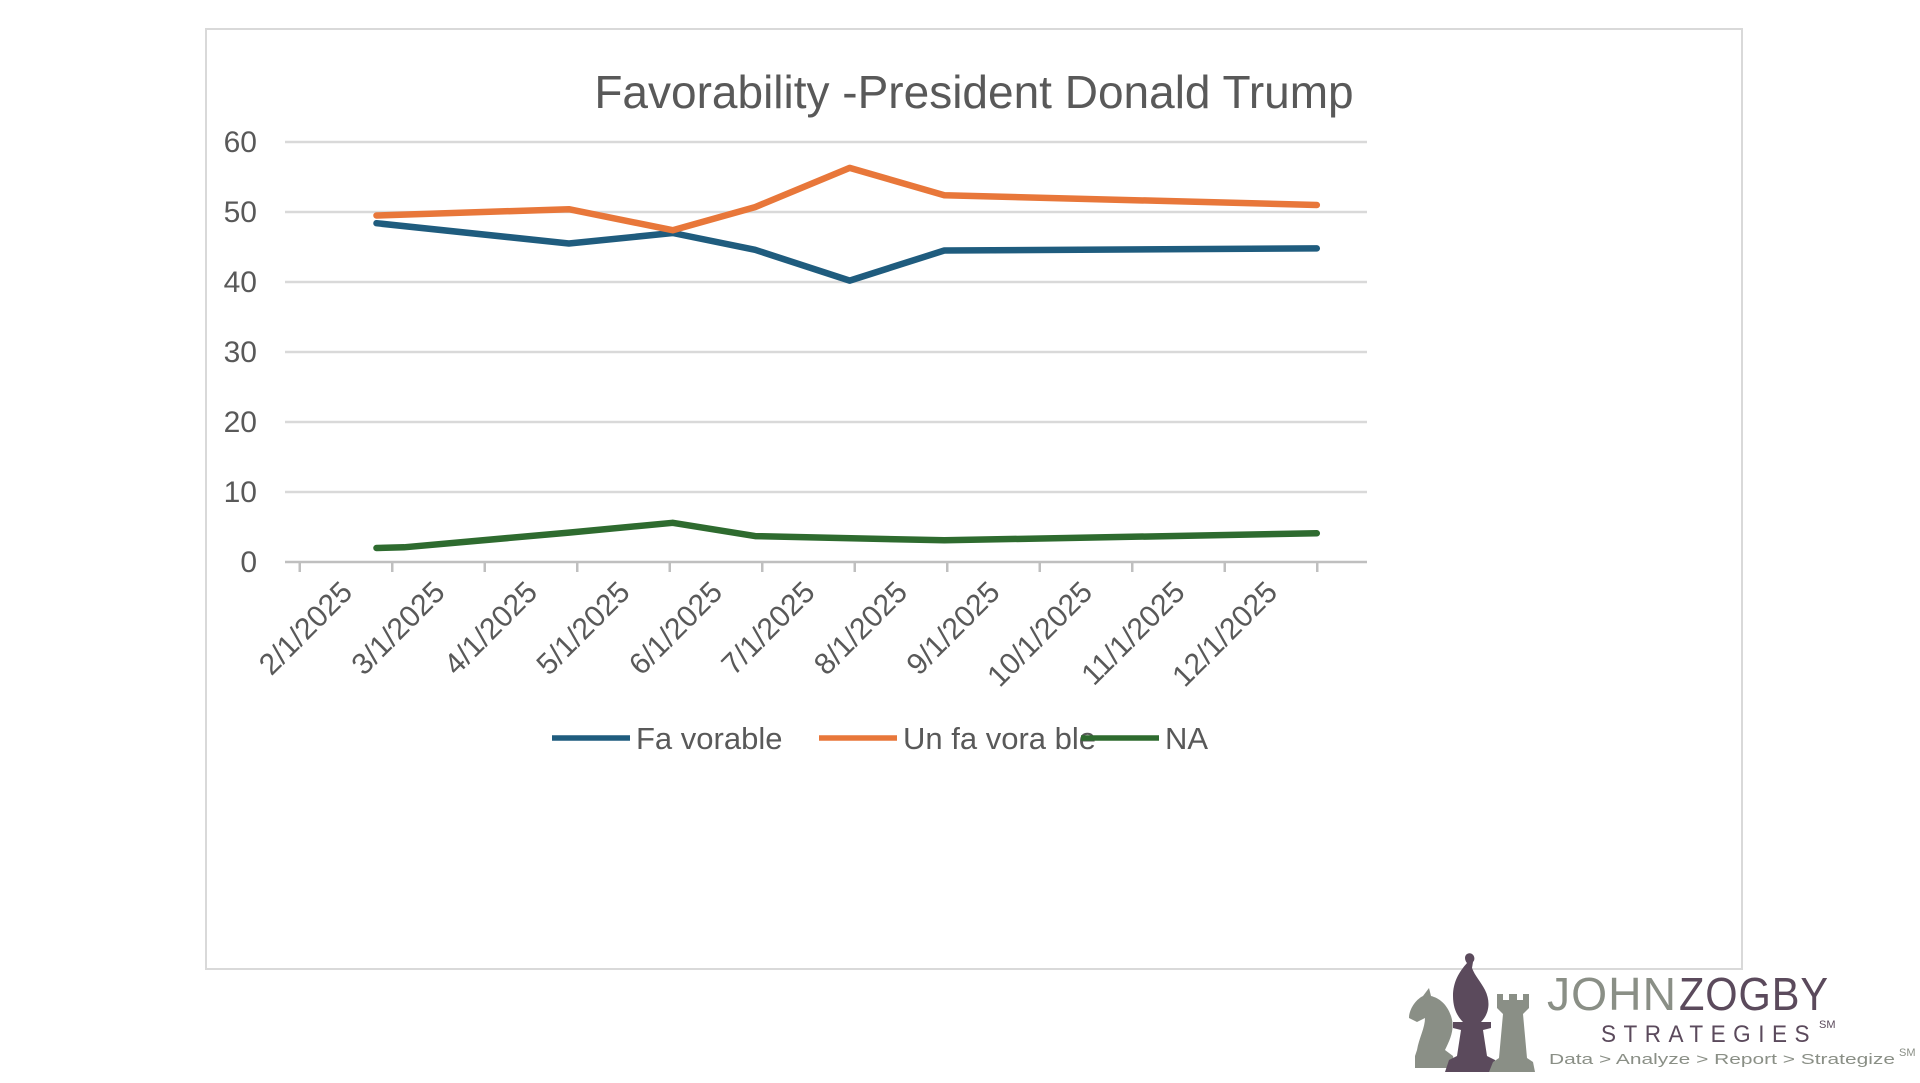 This screenshot has width=1920, height=1083. I want to click on chess-rook-icon, so click(1512, 1033).